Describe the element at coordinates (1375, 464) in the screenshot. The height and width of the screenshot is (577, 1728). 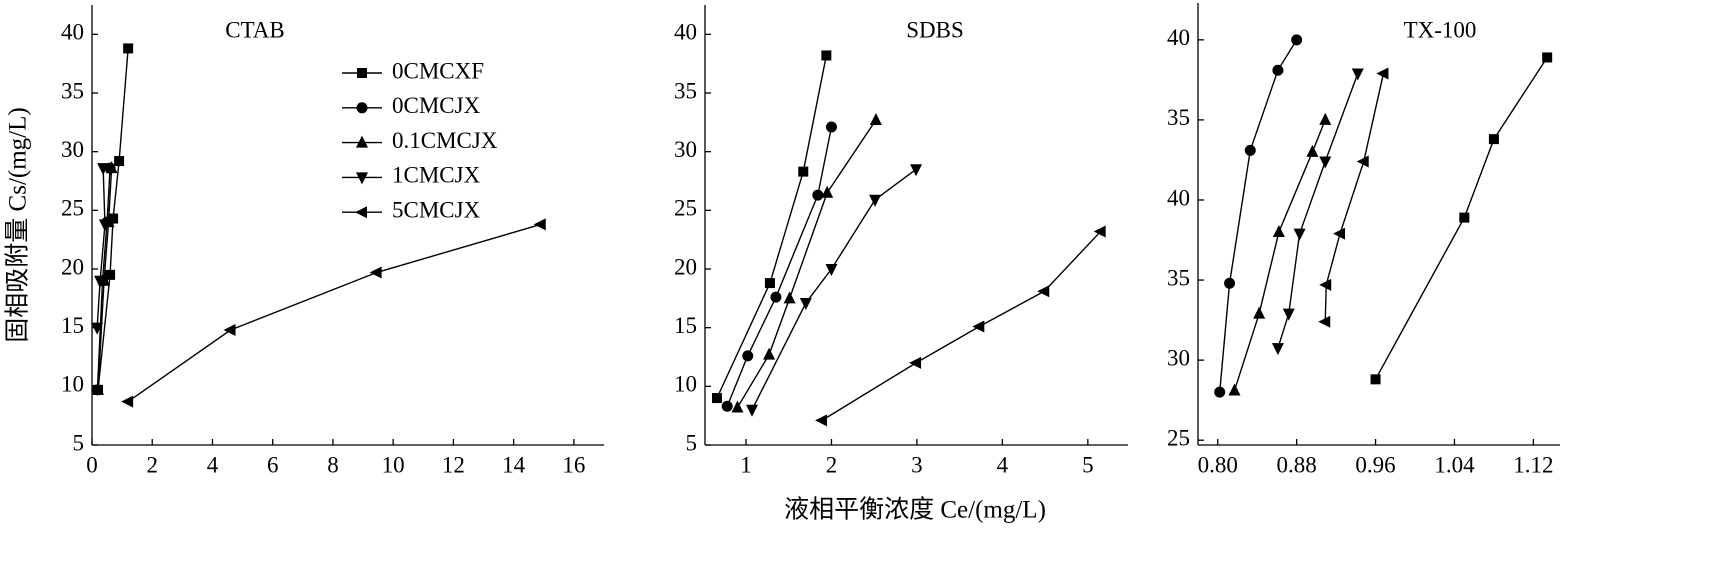
I see `x-tick-label: 0.96` at that location.